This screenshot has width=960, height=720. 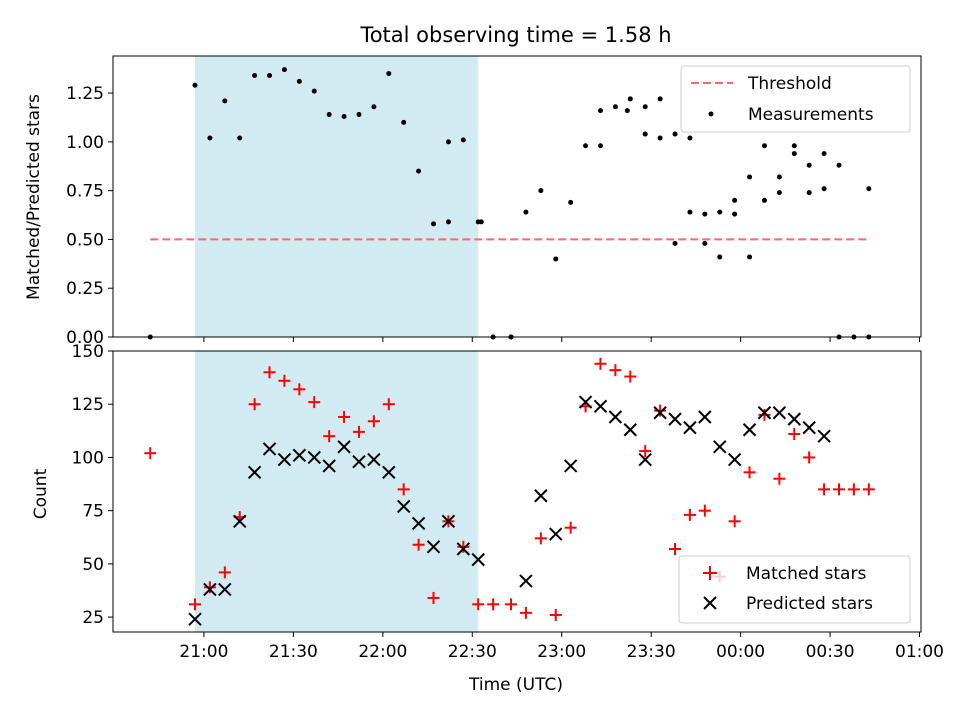 I want to click on y-tick-label: 125, so click(x=88, y=405).